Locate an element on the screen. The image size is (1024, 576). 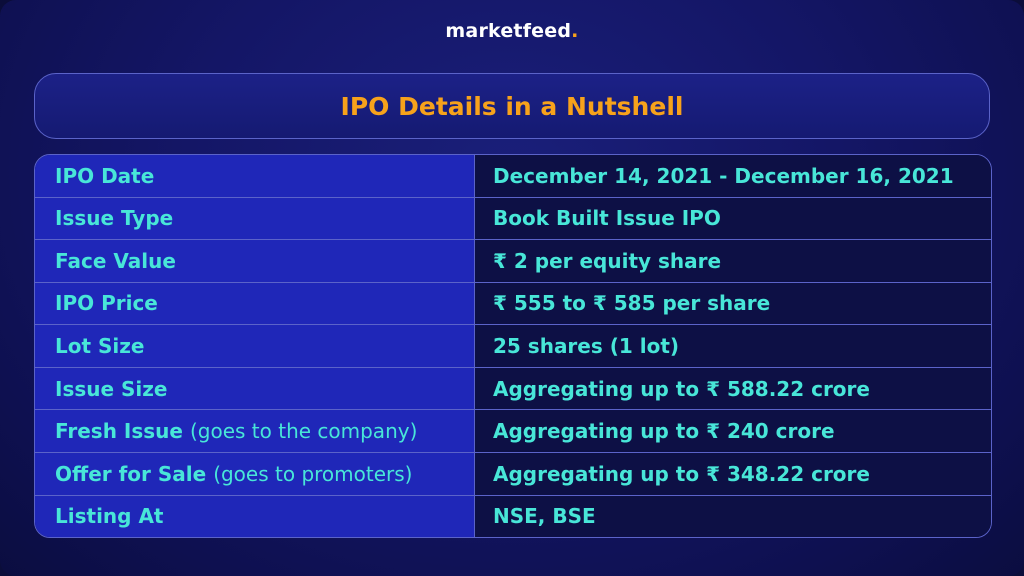
table-row: IPO Price ₹ 555 to ₹ 585 per share is located at coordinates (513, 304).